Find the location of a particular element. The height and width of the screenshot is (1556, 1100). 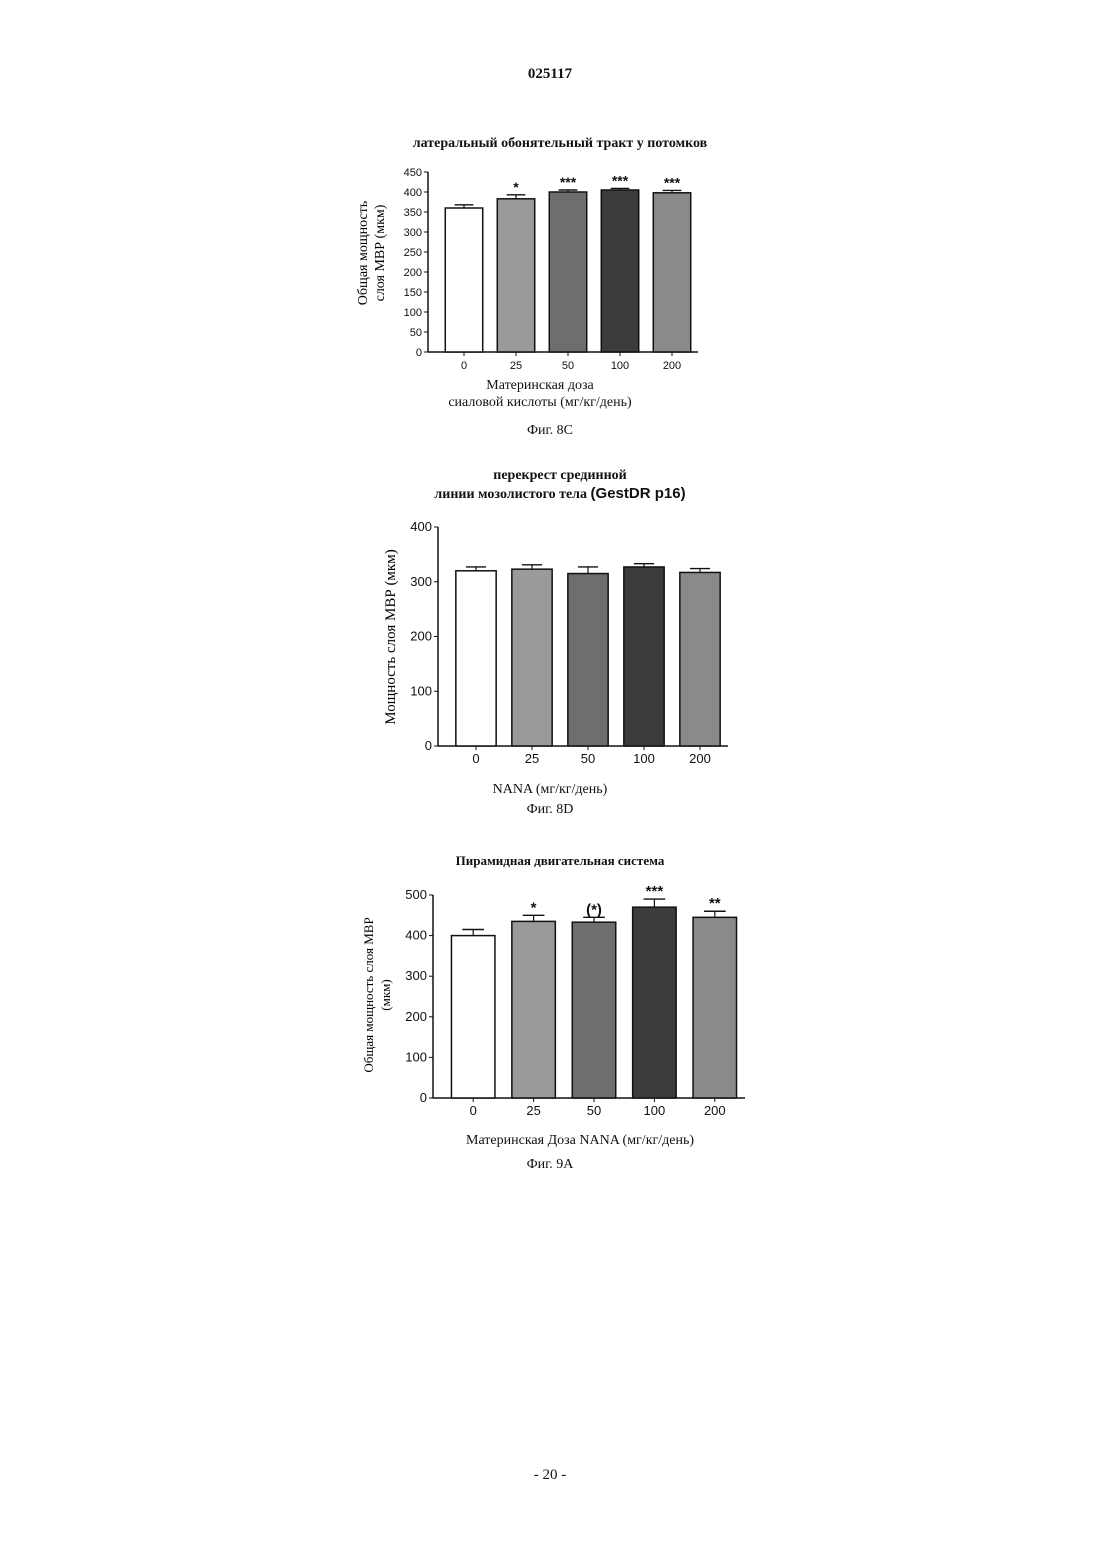

chart-9a-significance-label: ** is located at coordinates (715, 903).